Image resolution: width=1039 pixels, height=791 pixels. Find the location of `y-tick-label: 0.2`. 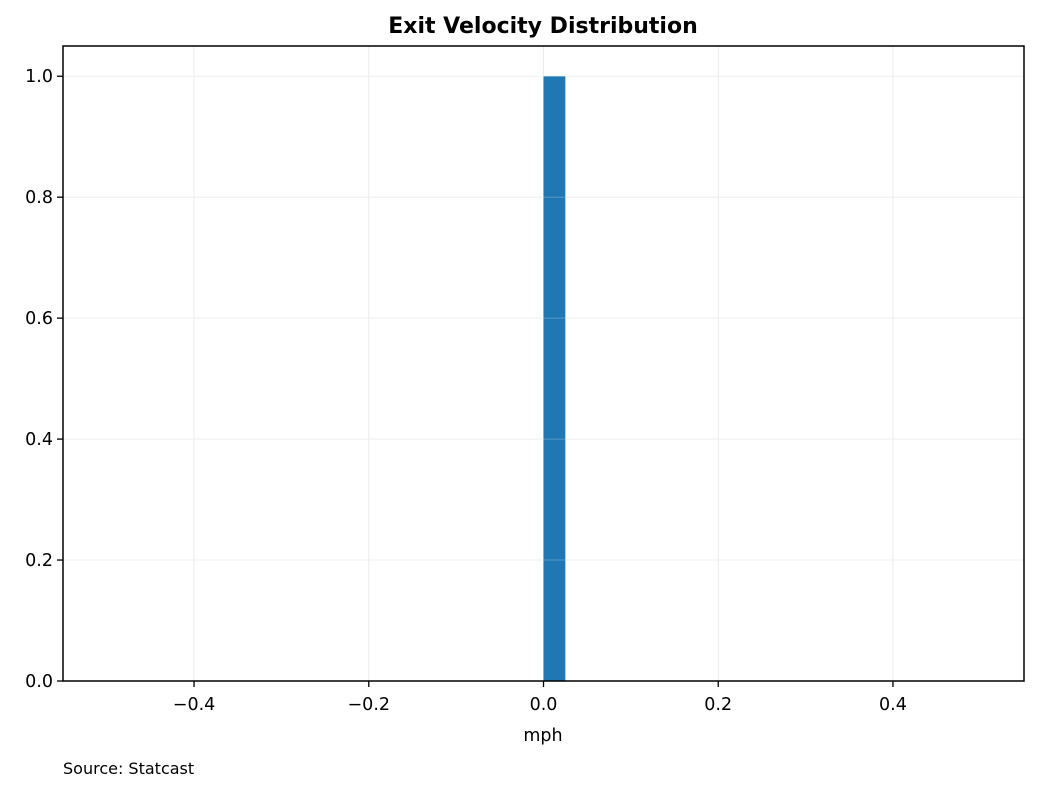

y-tick-label: 0.2 is located at coordinates (39, 561).